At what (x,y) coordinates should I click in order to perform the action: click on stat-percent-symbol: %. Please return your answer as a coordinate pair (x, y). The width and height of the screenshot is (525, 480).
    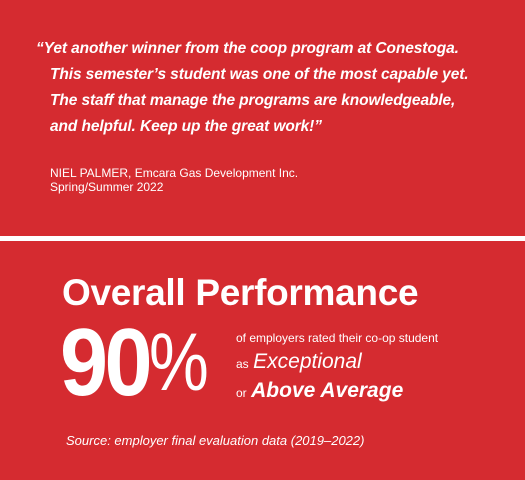
    Looking at the image, I should click on (178, 362).